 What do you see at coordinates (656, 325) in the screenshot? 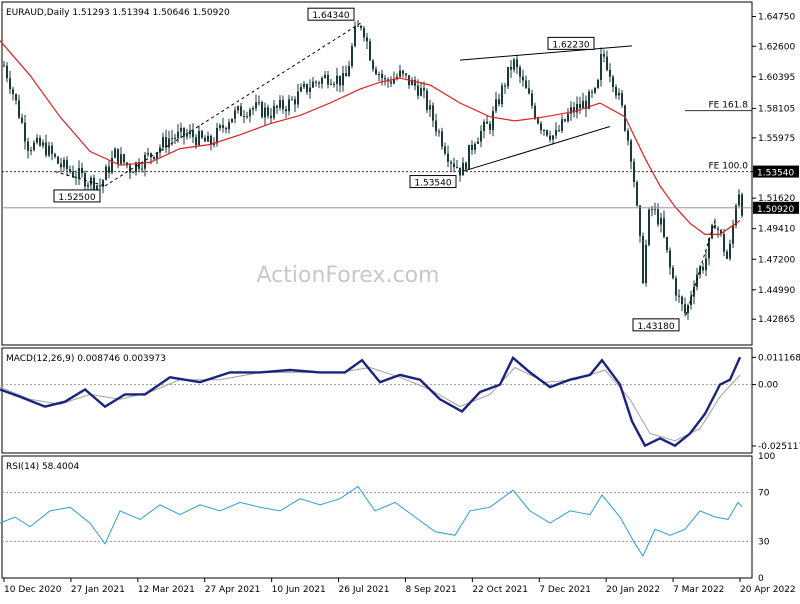
I see `price-annotation: 1.43180` at bounding box center [656, 325].